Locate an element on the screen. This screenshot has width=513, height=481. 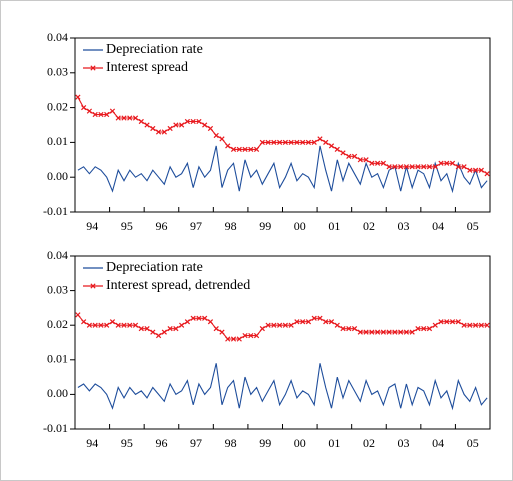
y-tick-label: 0.03 is located at coordinates (57, 72).